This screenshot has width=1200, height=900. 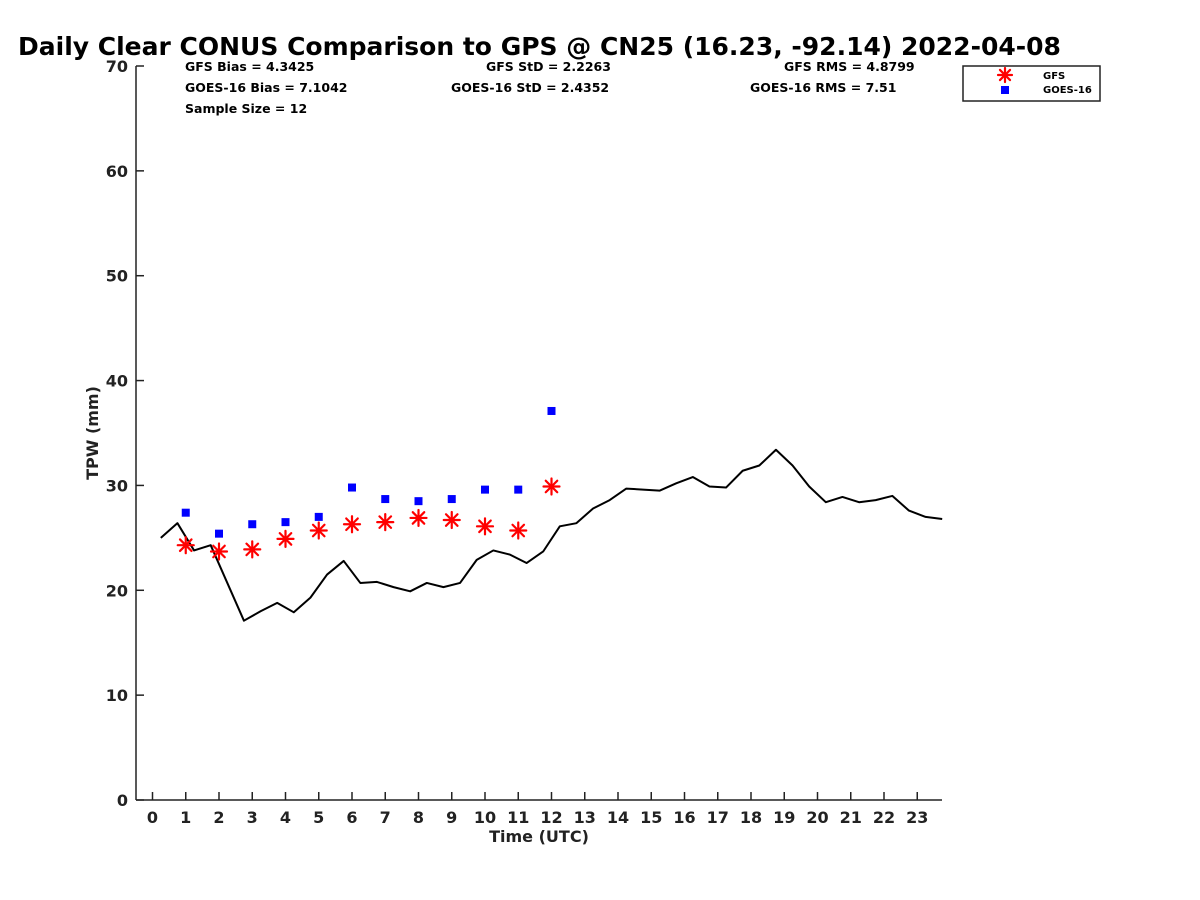 I want to click on y-tick-label: 50, so click(x=117, y=276).